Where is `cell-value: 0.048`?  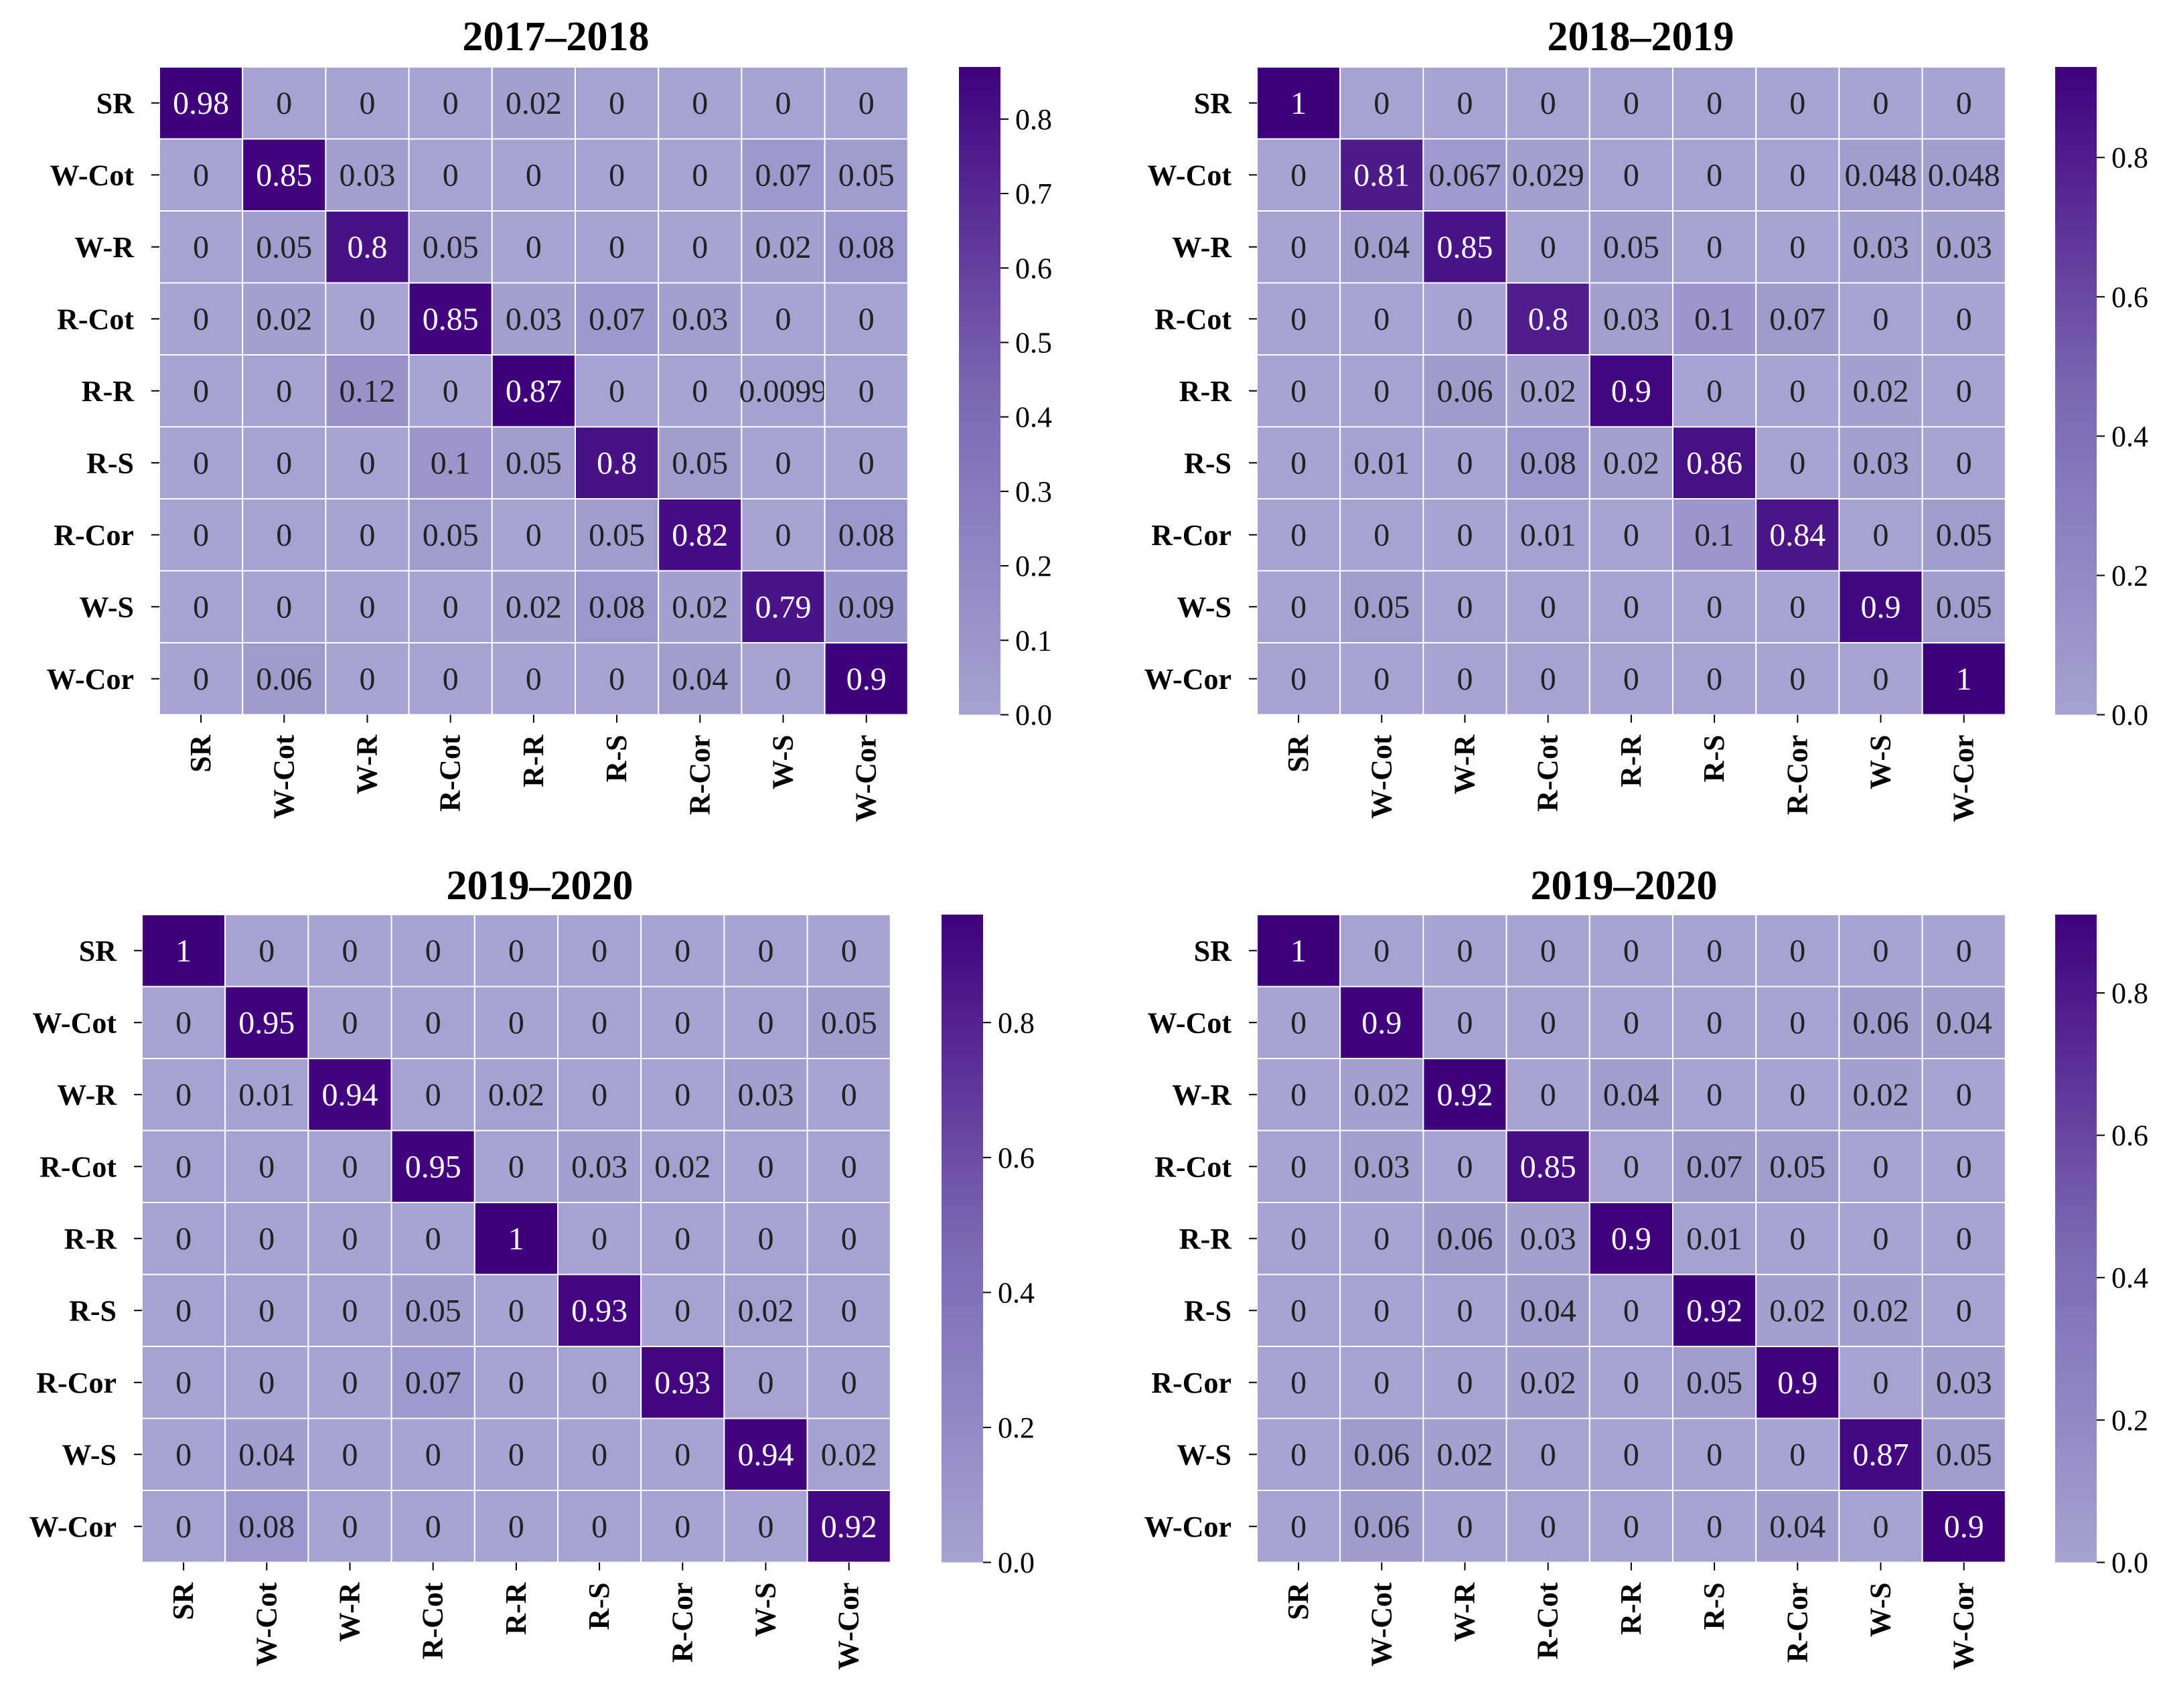 cell-value: 0.048 is located at coordinates (1964, 175).